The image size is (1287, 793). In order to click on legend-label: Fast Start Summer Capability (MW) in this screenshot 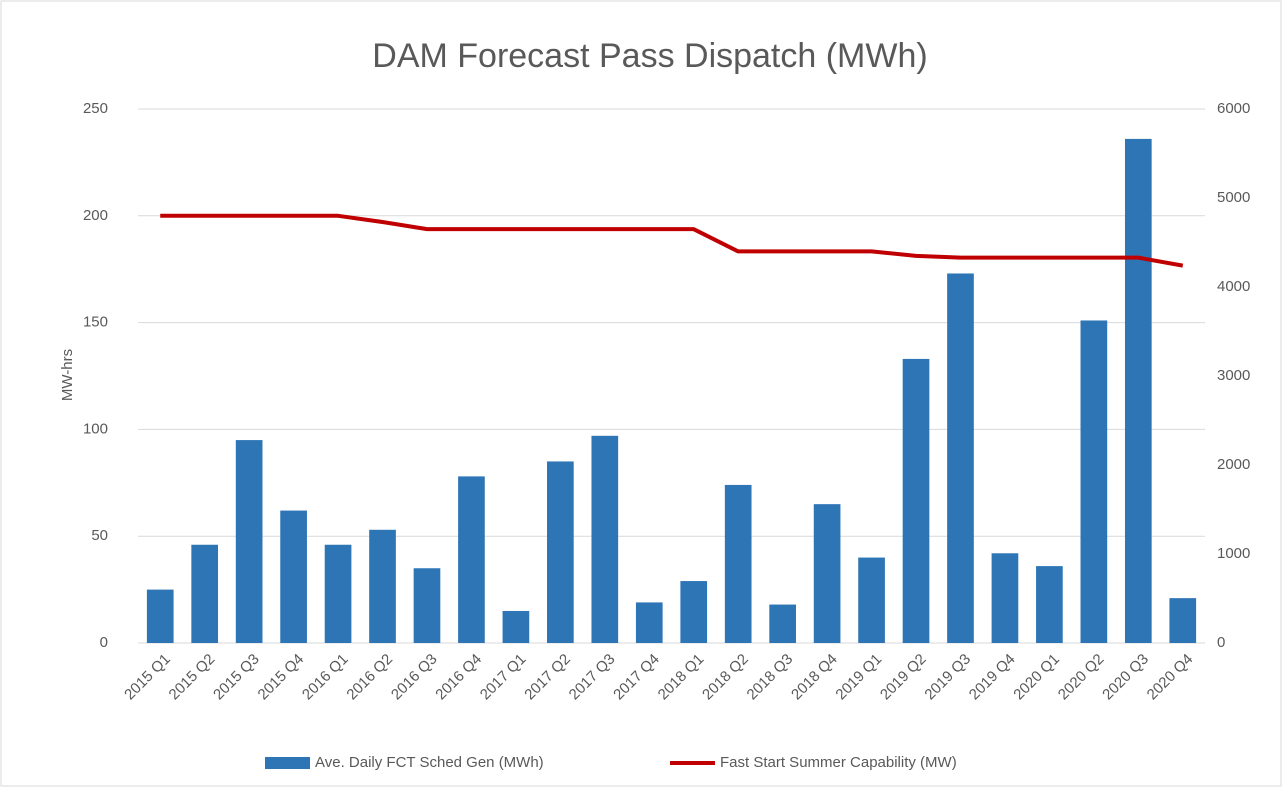, I will do `click(838, 762)`.